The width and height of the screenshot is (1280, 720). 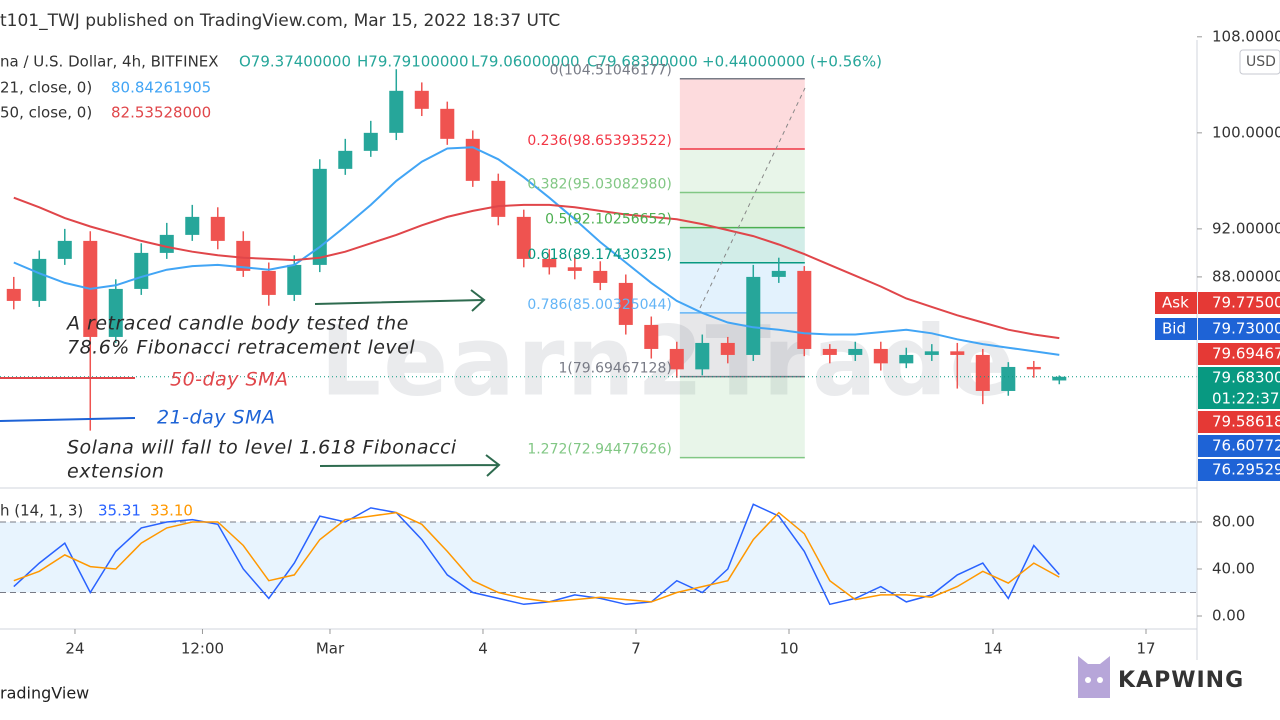 I want to click on y-tick-label: 108.00000, so click(x=1246, y=36).